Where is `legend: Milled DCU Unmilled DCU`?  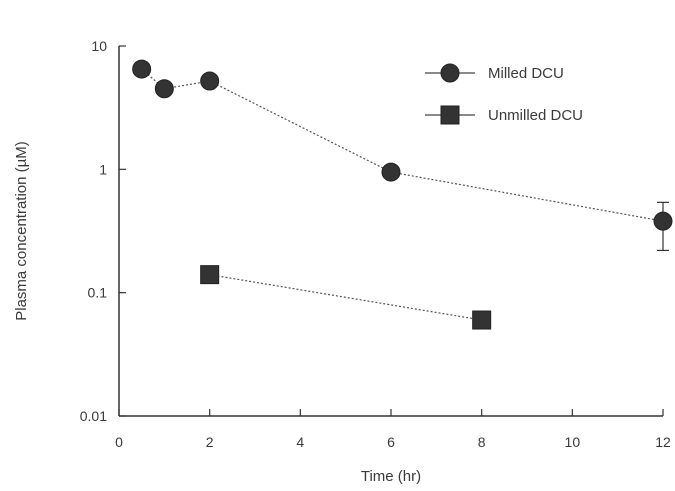
legend: Milled DCU Unmilled DCU is located at coordinates (504, 94).